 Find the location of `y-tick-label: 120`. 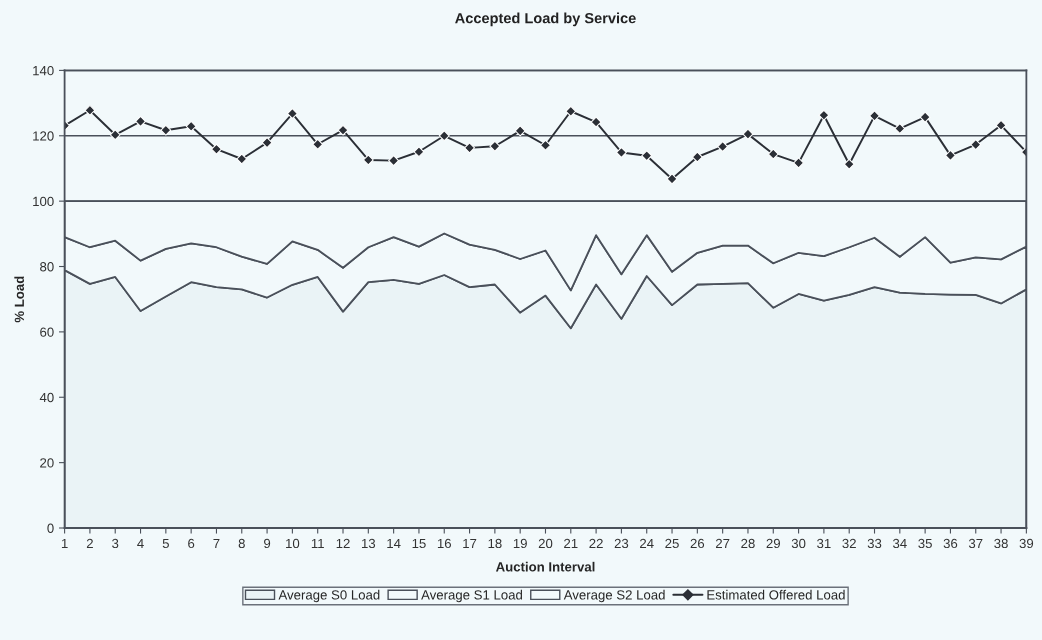

y-tick-label: 120 is located at coordinates (43, 136).